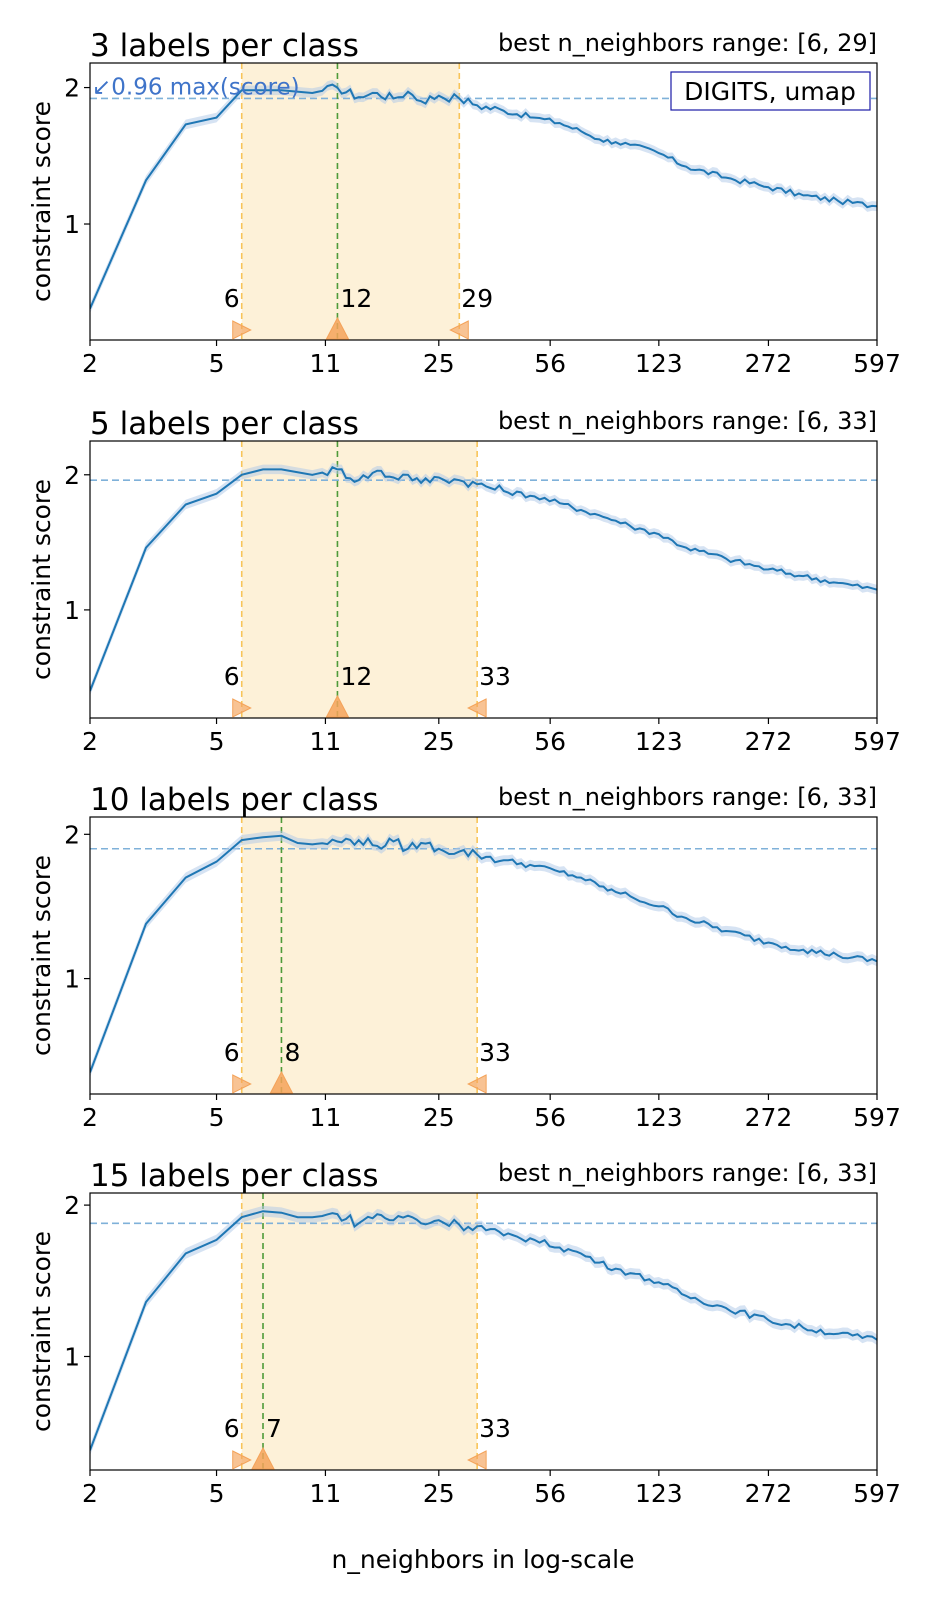  I want to click on best-value: 7, so click(274, 1428).